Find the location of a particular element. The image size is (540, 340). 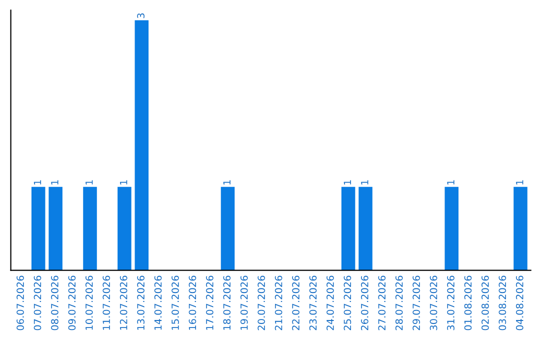

x-tick-label: 02.08.2026 is located at coordinates (485, 303).